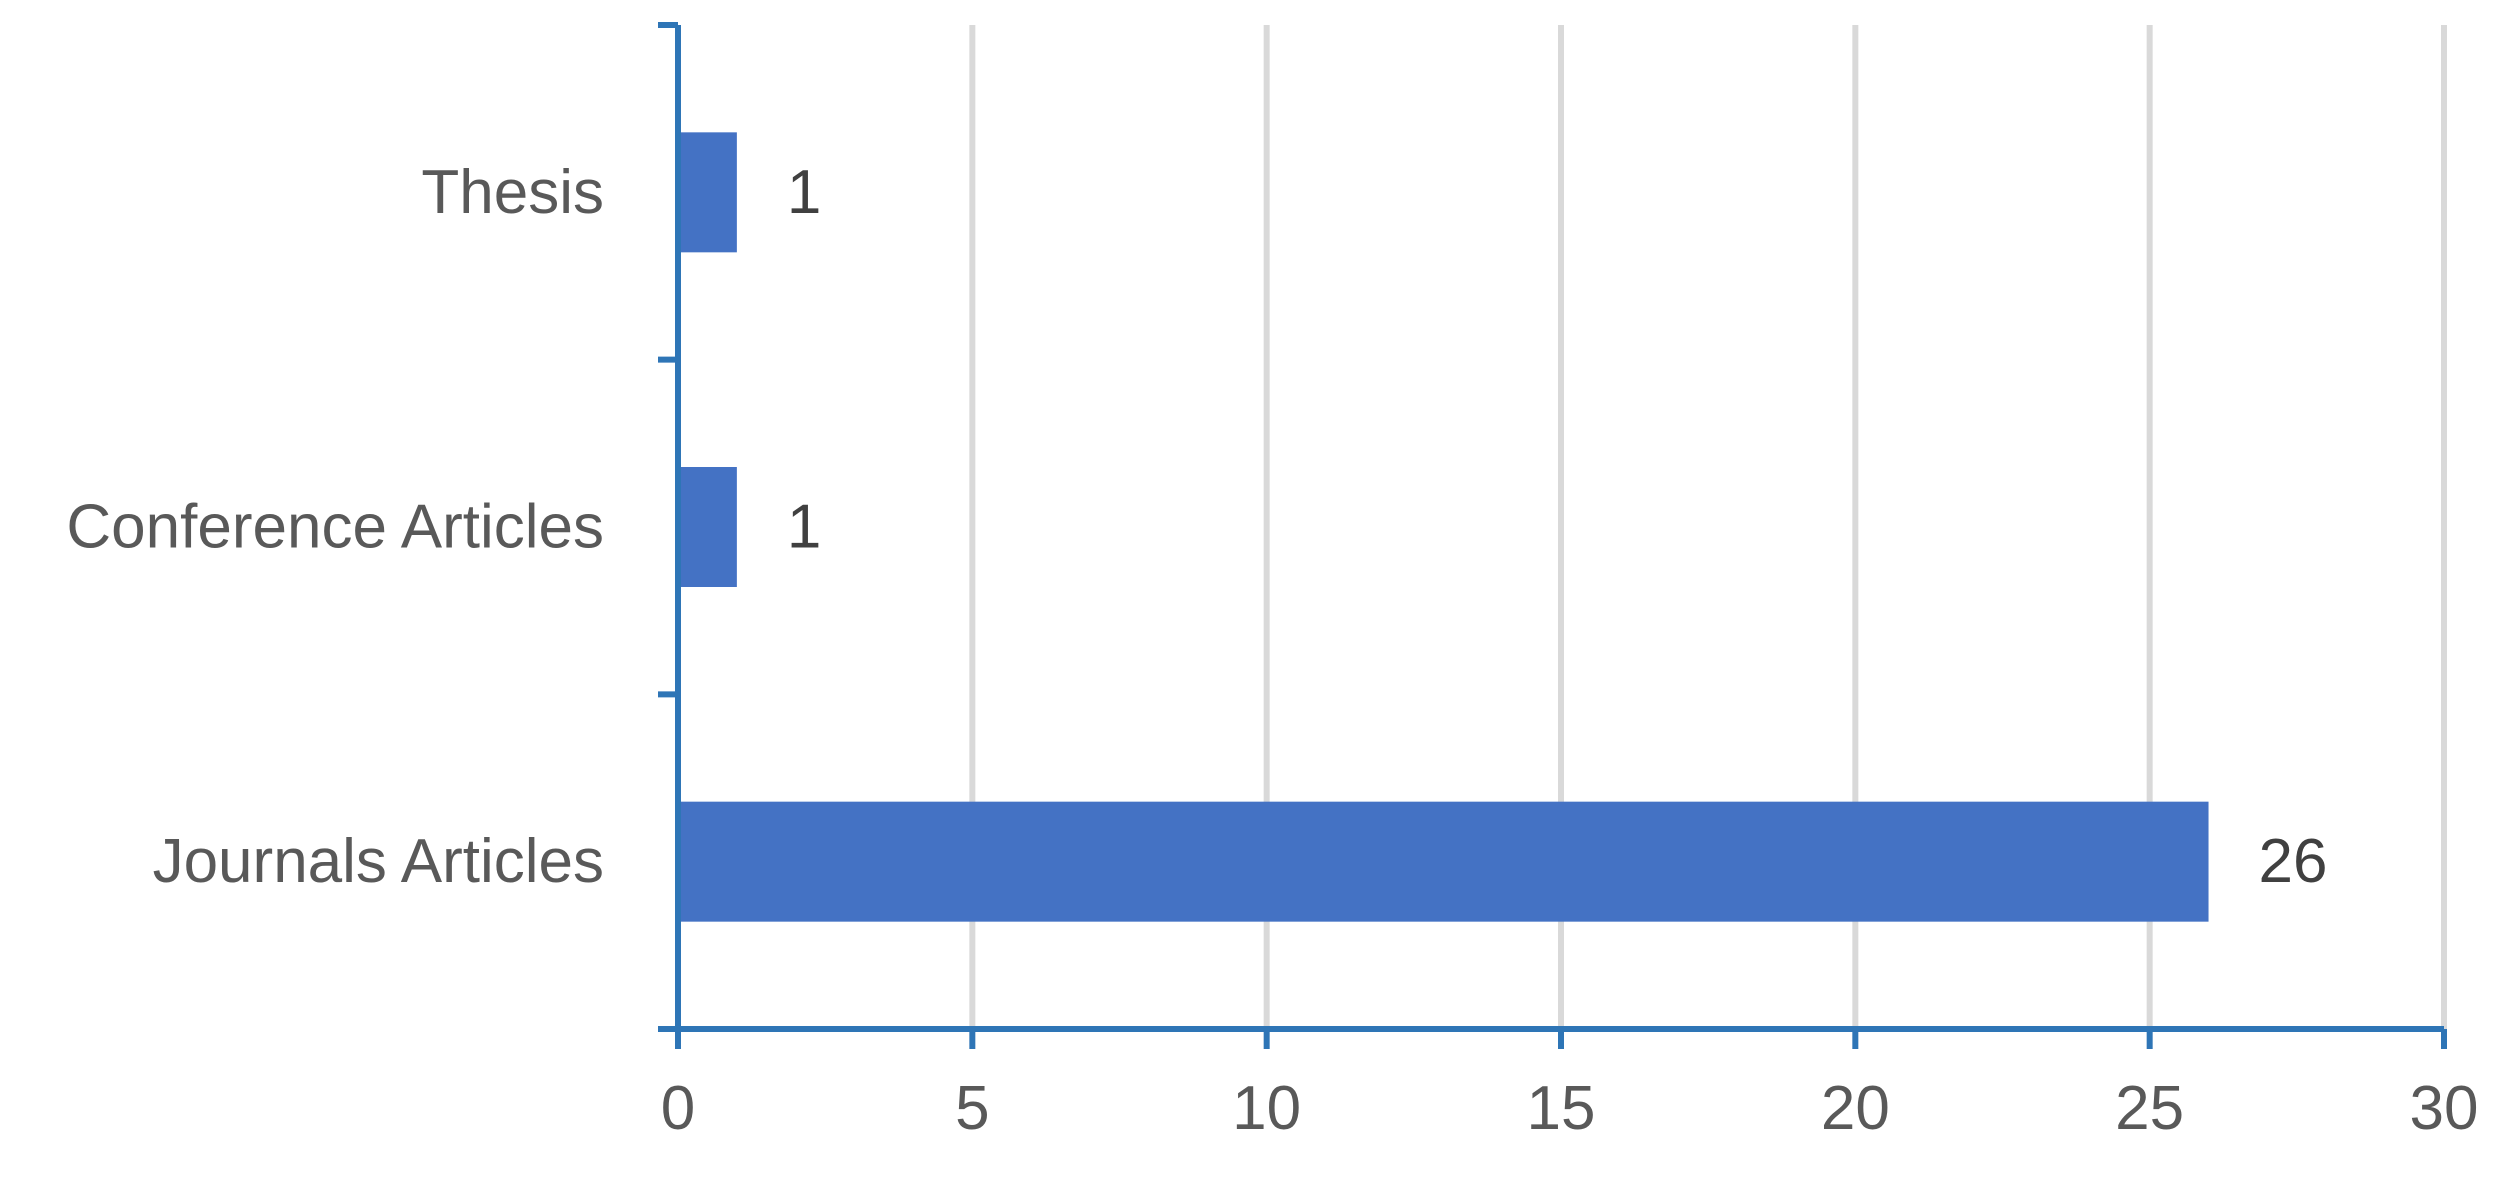 This screenshot has height=1180, width=2494. What do you see at coordinates (512, 192) in the screenshot?
I see `category-label-thesis: Thesis` at bounding box center [512, 192].